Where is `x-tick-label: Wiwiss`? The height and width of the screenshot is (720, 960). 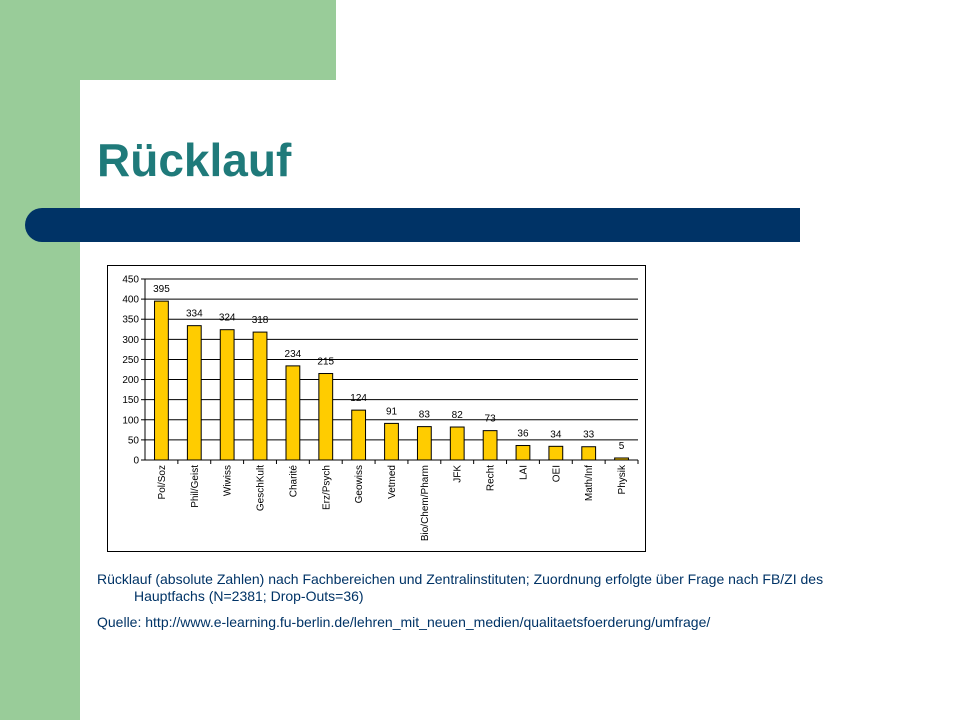
x-tick-label: Wiwiss is located at coordinates (228, 480).